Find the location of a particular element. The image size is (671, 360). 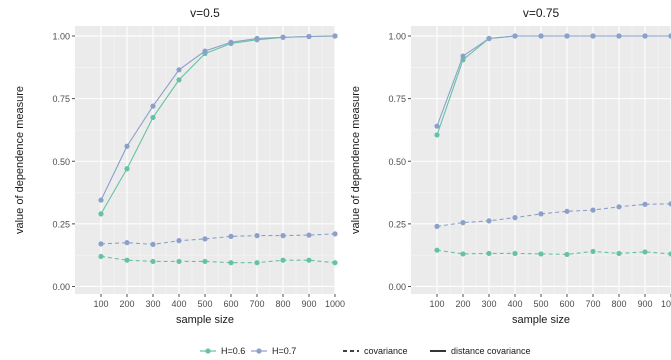

x-tick-label: 400 is located at coordinates (514, 304).